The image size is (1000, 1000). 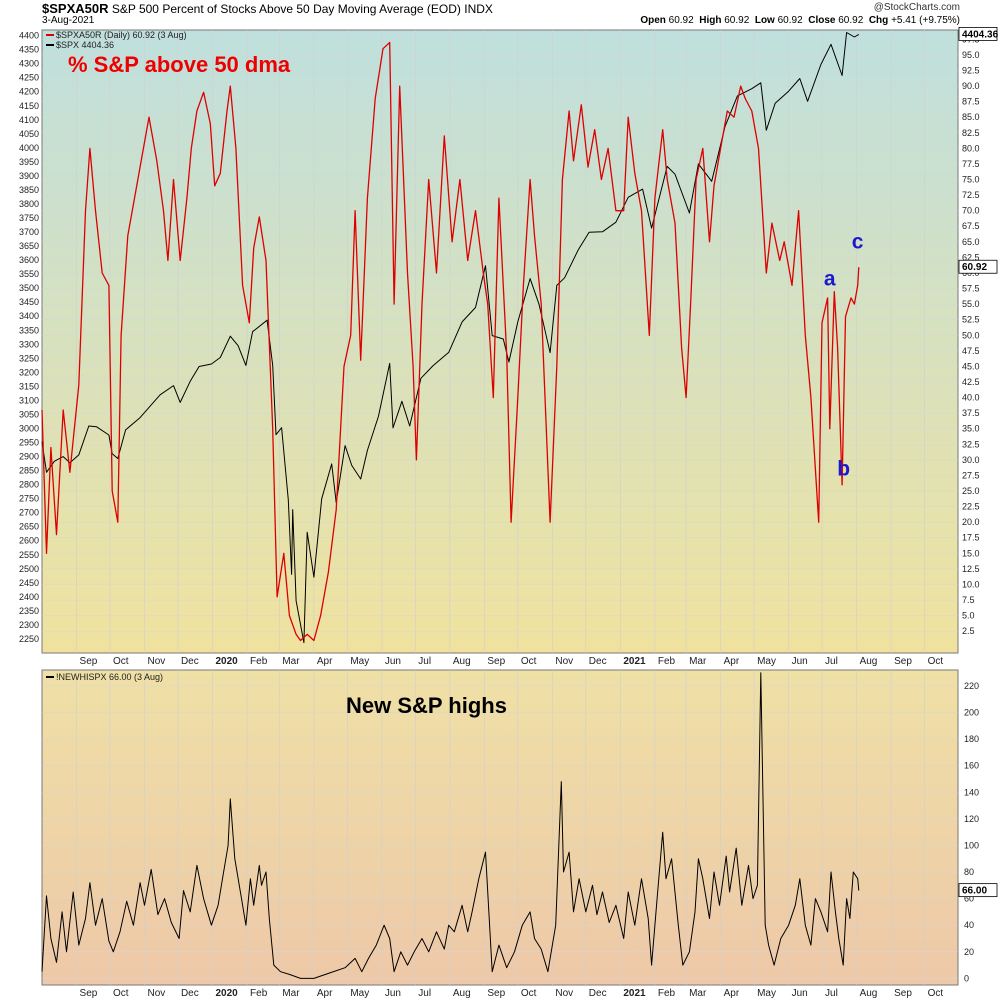 I want to click on top-x-tick-label: Dec, so click(x=190, y=661).